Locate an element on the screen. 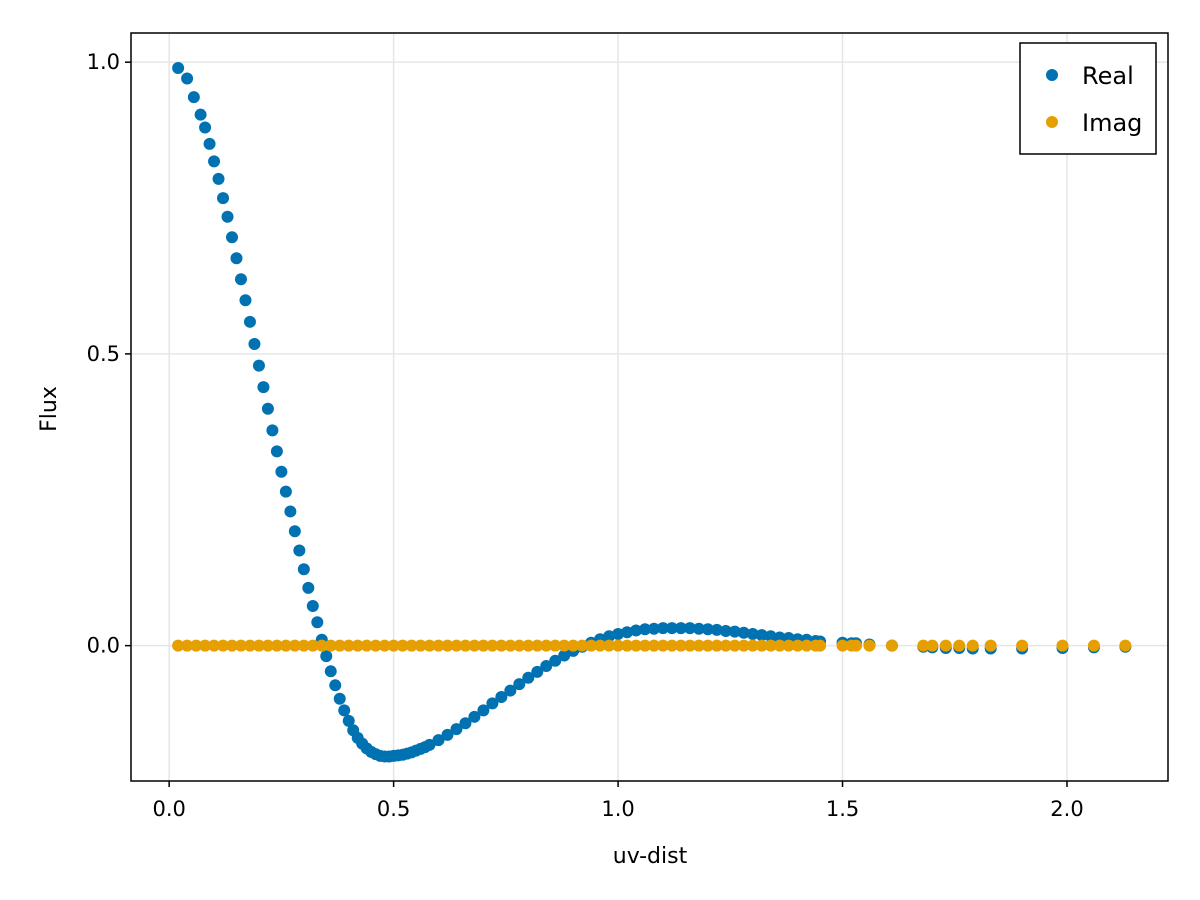  y-tick-label: 0.5 is located at coordinates (103, 354).